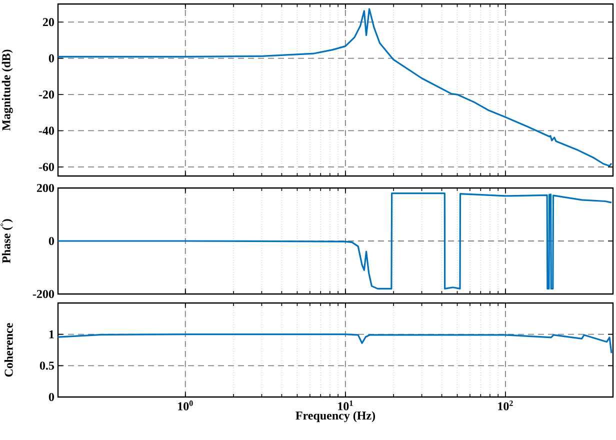 This screenshot has height=440, width=616. What do you see at coordinates (47, 366) in the screenshot?
I see `y-tick-label: 0.5` at bounding box center [47, 366].